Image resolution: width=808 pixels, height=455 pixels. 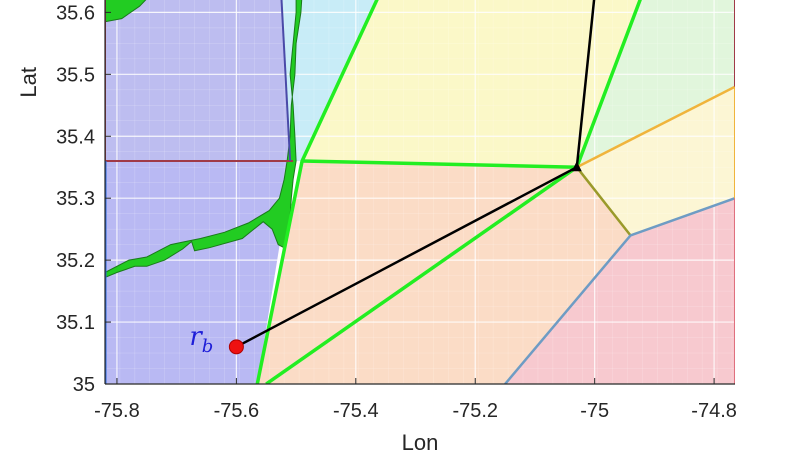 What do you see at coordinates (117, 411) in the screenshot?
I see `x-tick-label: -75.8` at bounding box center [117, 411].